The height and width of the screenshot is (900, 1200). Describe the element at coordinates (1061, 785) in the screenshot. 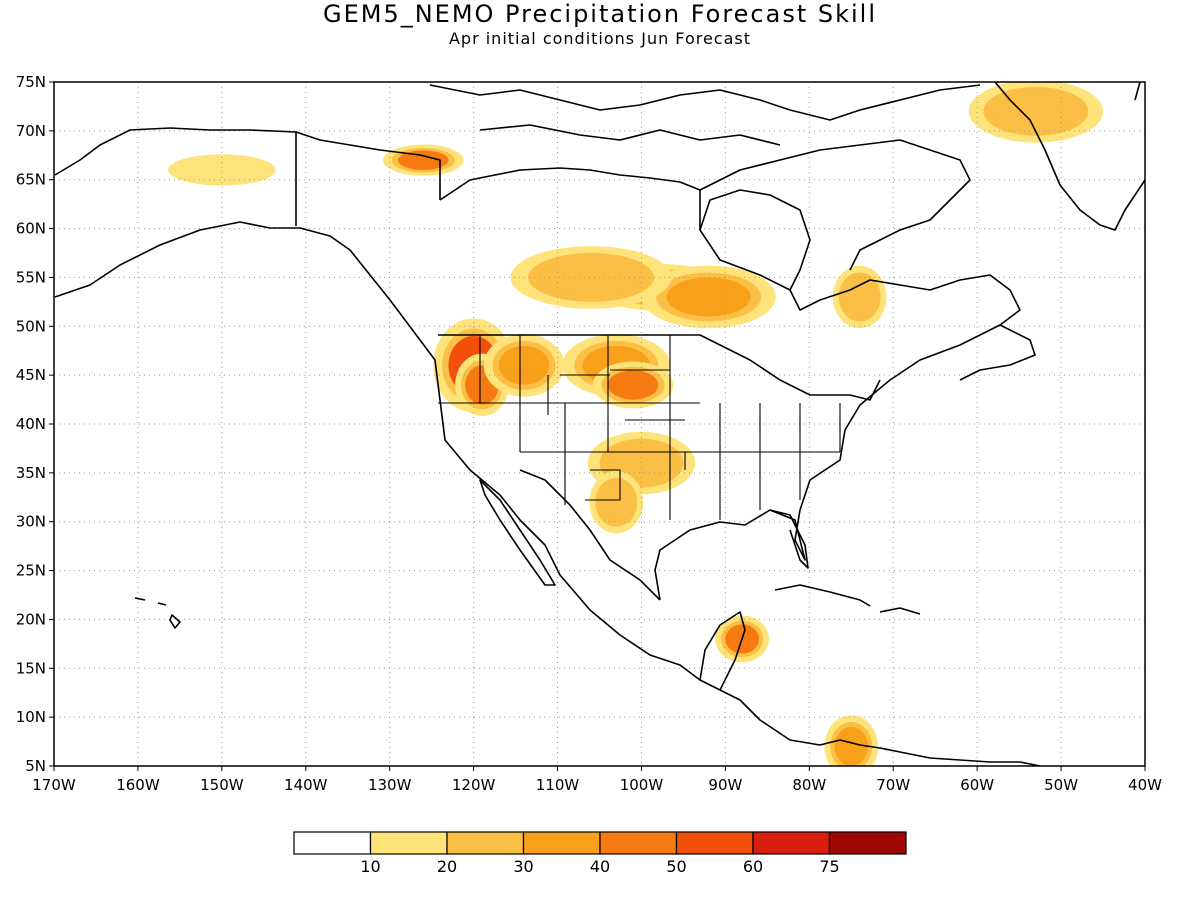

I see `lon-tick-label: 50W` at that location.